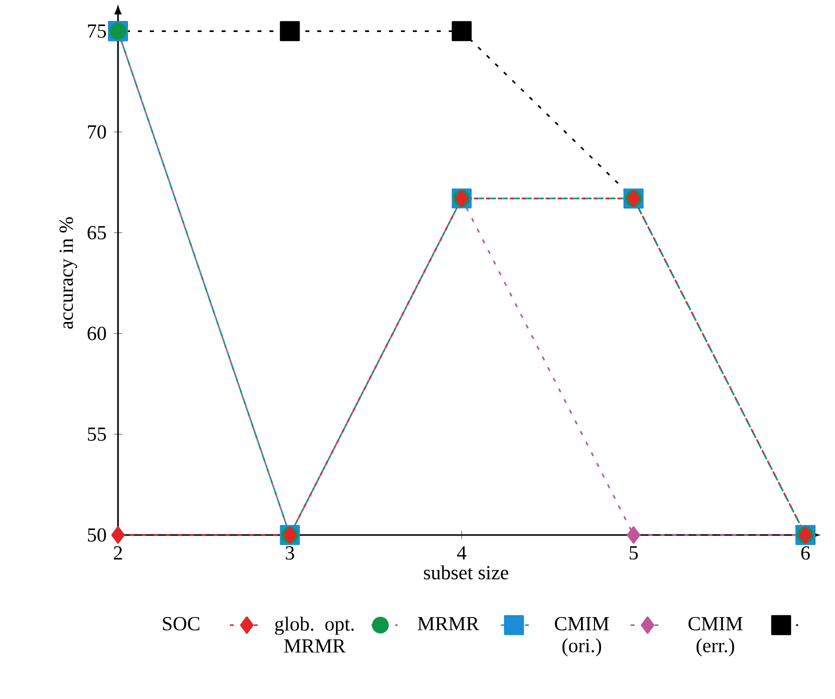  What do you see at coordinates (118, 553) in the screenshot?
I see `x-tick-label: 2` at bounding box center [118, 553].